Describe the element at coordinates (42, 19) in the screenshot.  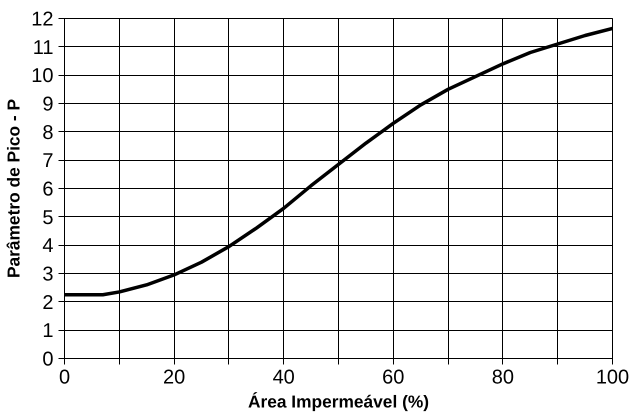
I see `y-tick-label: 12` at that location.